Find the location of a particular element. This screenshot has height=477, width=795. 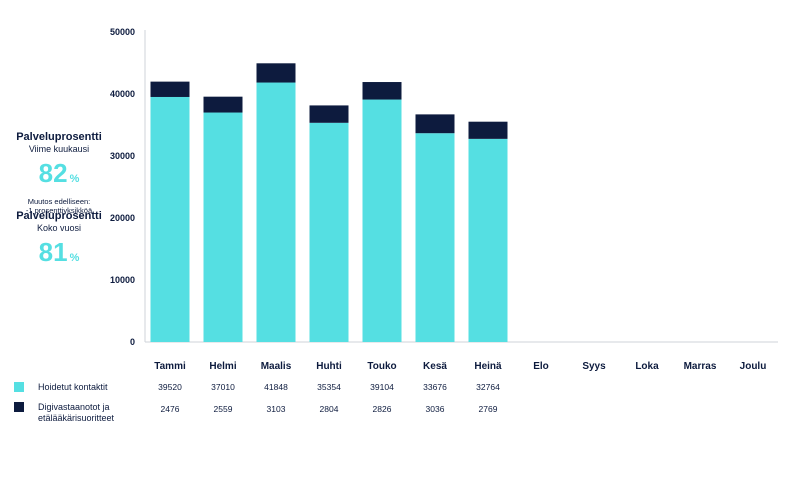

x-tick-label-4: Touko is located at coordinates (381, 366).